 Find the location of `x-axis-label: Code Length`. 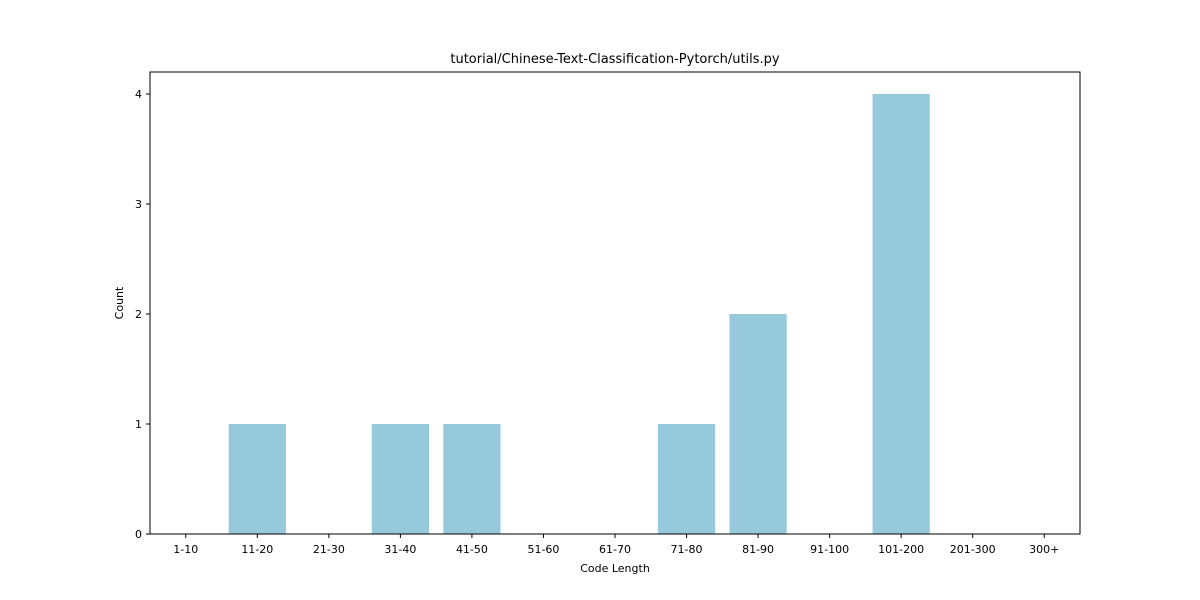

x-axis-label: Code Length is located at coordinates (615, 568).